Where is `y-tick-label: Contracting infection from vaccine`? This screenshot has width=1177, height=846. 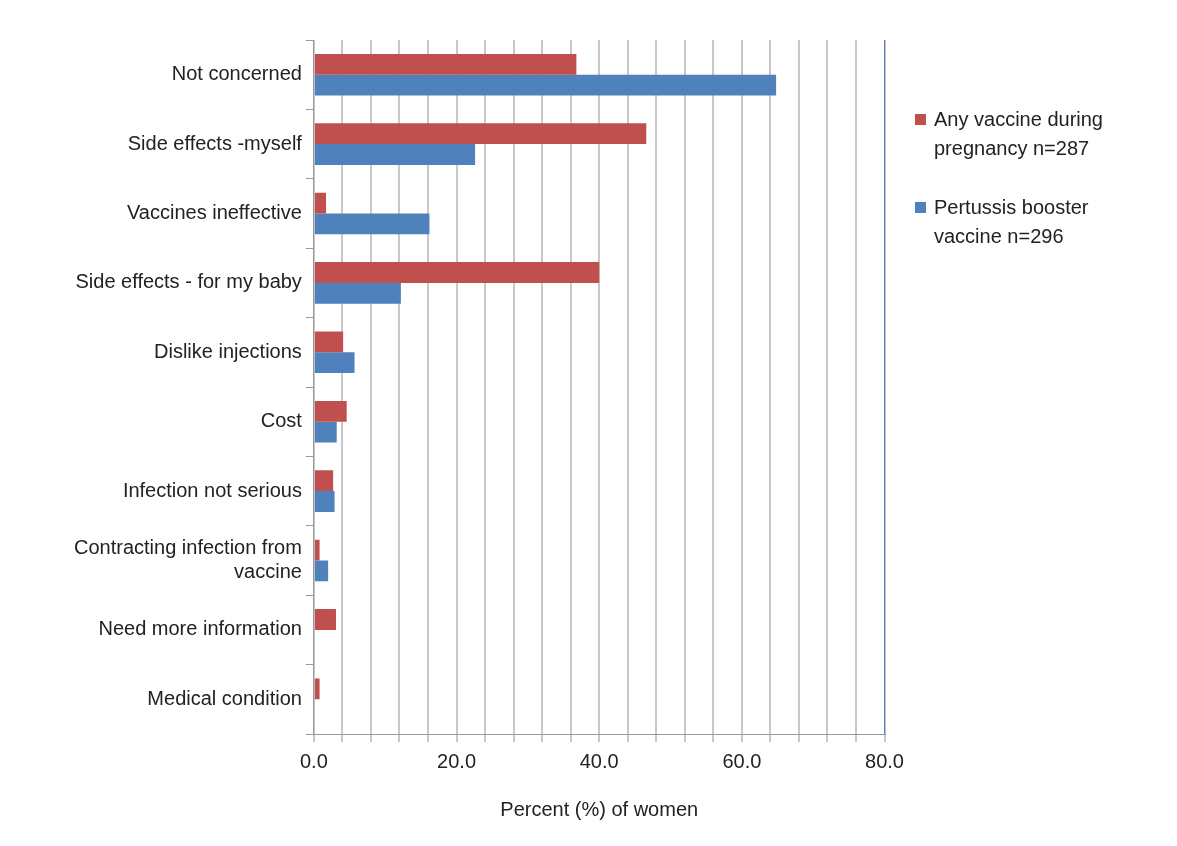 y-tick-label: Contracting infection from vaccine is located at coordinates (187, 559).